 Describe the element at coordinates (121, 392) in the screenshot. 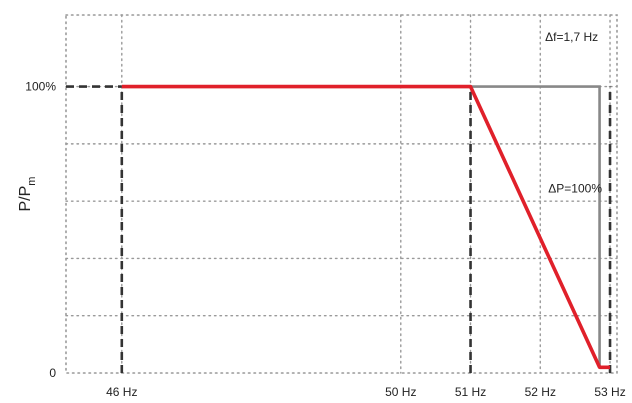

I see `x-tick-label: 46 Hz` at that location.